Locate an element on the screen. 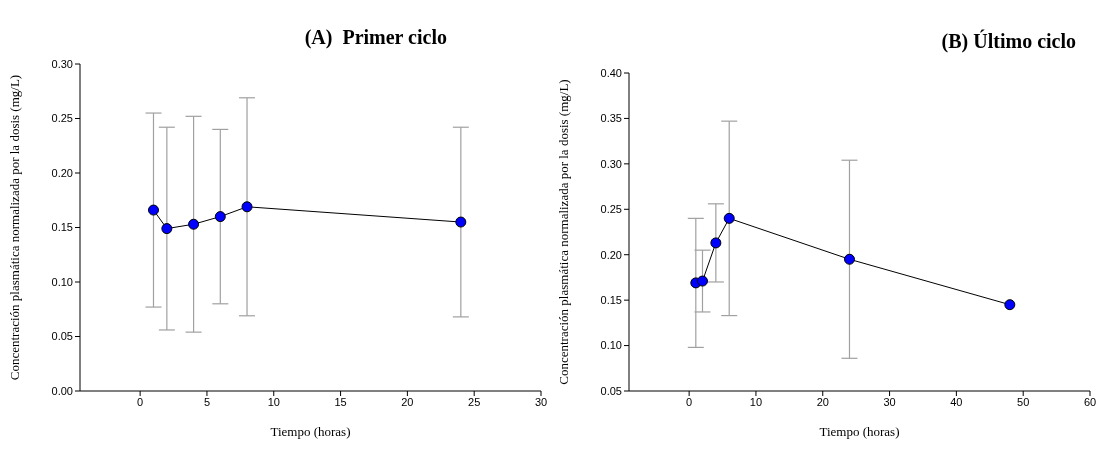 The image size is (1114, 457). y-tick-label: 0.00 is located at coordinates (62, 390).